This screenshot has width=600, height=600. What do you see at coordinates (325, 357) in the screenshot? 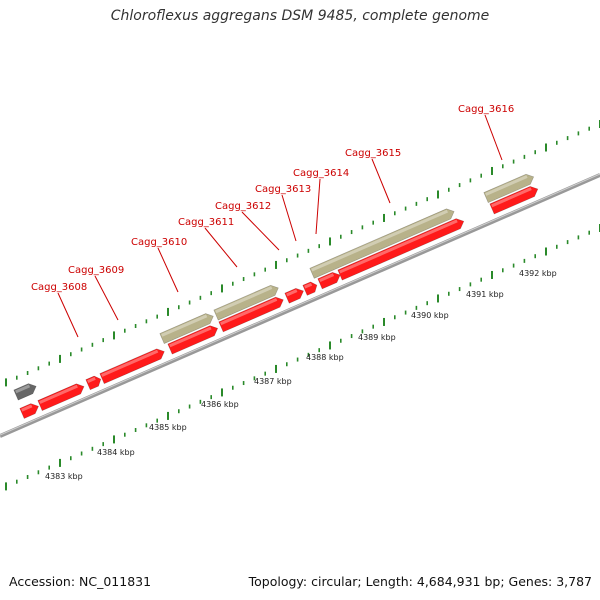
I see `kbp-label: 4388 kbp` at bounding box center [325, 357].